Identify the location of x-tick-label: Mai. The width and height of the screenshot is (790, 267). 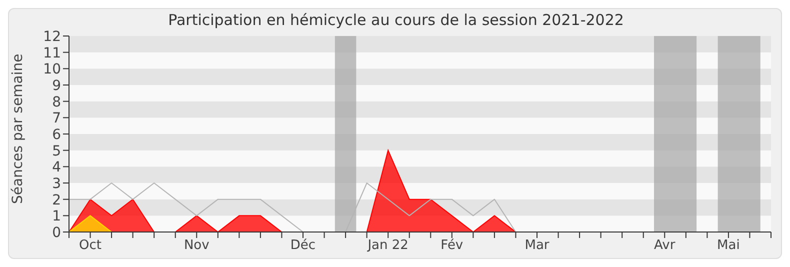
(728, 246).